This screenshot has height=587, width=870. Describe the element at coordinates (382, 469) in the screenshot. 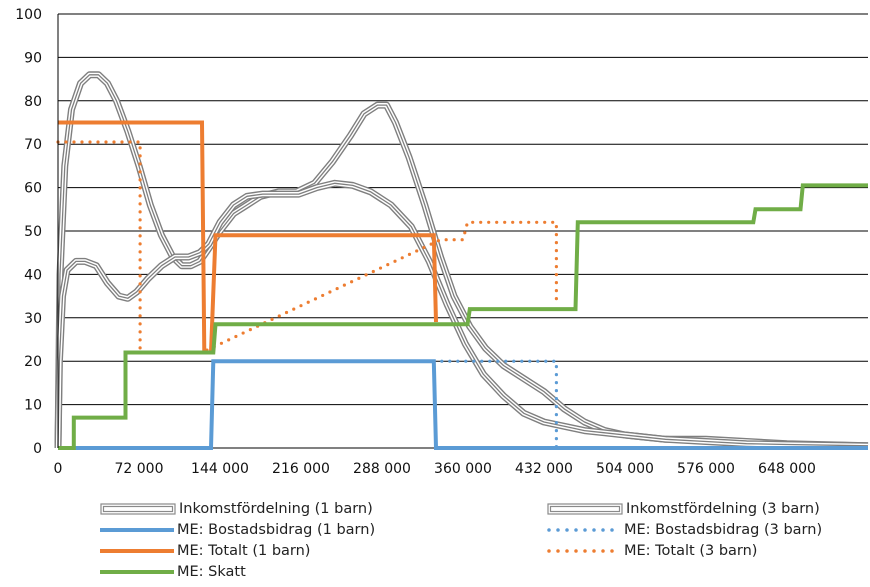

I see `x-tick-label: 288 000` at that location.